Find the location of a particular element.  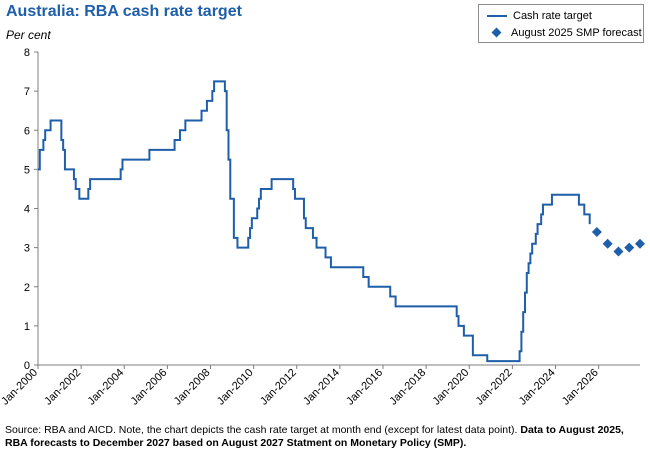

x-tick-label: Jan-2006 is located at coordinates (149, 387).